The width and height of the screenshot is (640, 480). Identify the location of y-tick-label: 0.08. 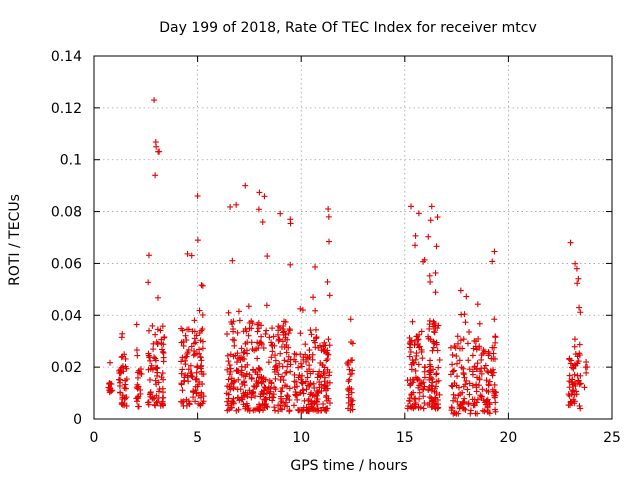
(66, 213).